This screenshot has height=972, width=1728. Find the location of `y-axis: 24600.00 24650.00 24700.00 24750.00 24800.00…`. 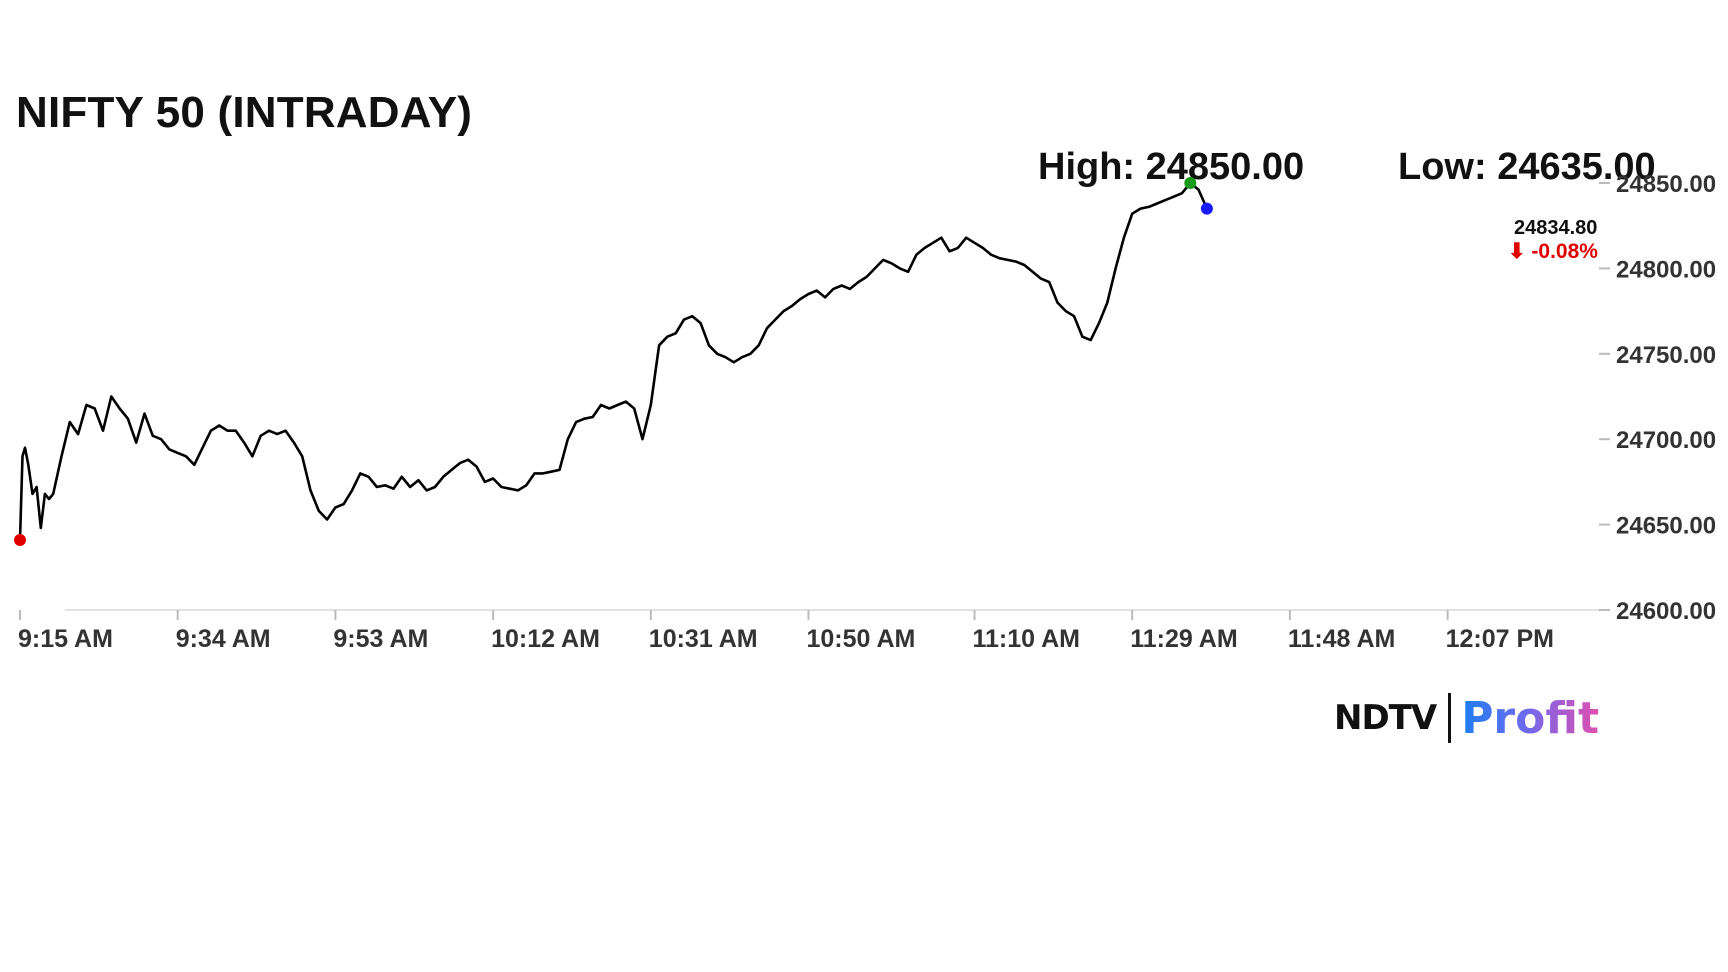

y-axis: 24600.00 24650.00 24700.00 24750.00 24800.00… is located at coordinates (1657, 398).